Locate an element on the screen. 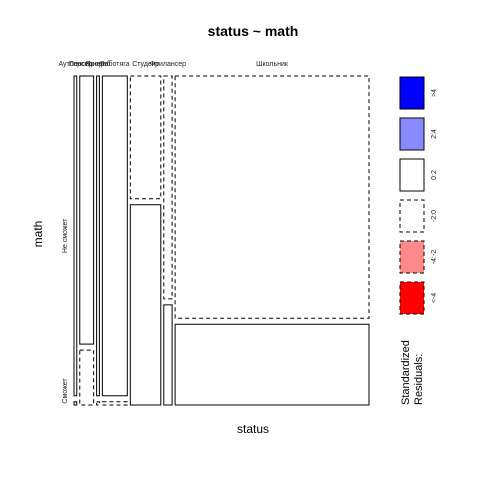 The image size is (480, 480). x-category-label: Работяга is located at coordinates (114, 64).